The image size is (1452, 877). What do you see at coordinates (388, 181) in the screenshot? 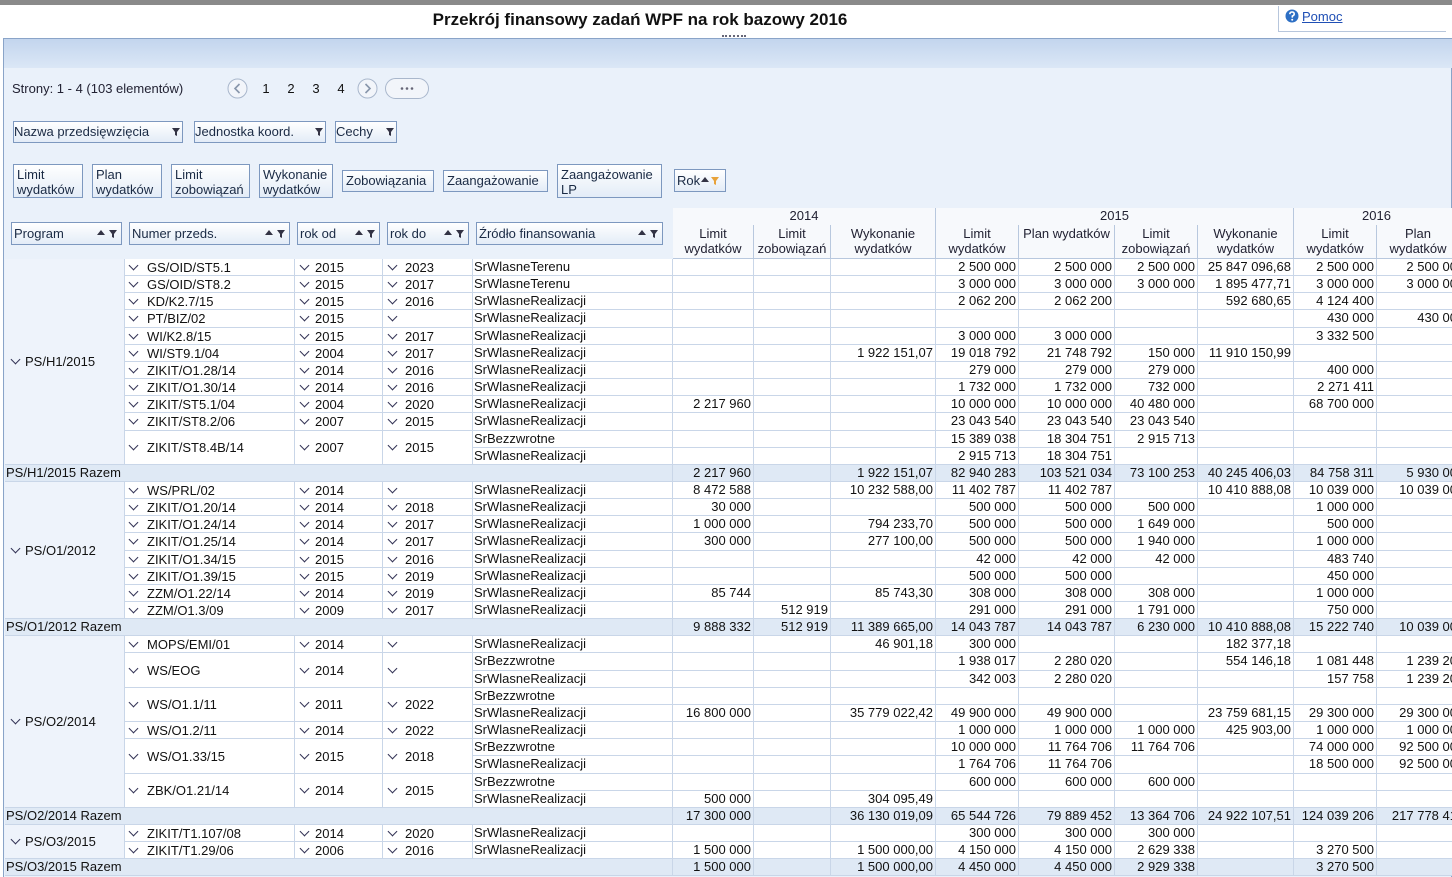
I see `data-field-button: Zobowiązania` at bounding box center [388, 181].